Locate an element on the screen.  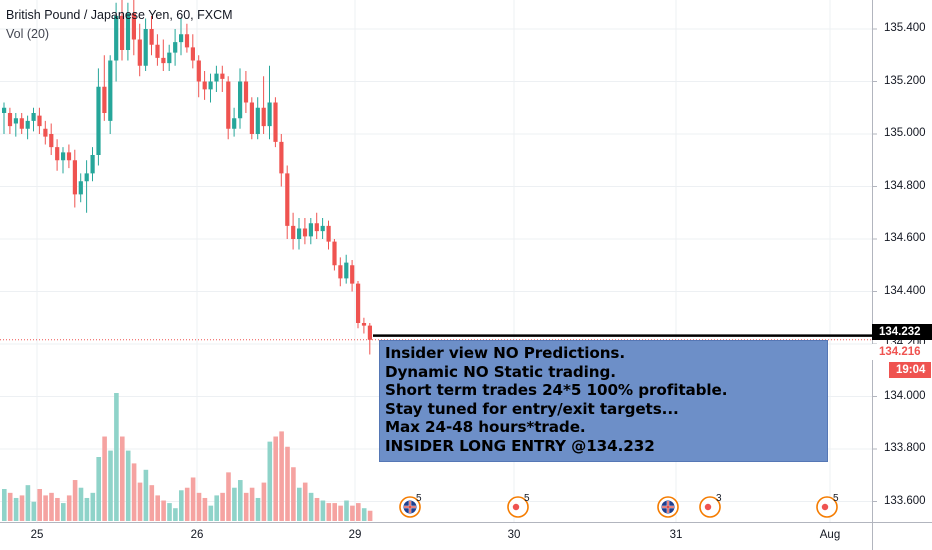
x-tick-label: 30 is located at coordinates (514, 535).